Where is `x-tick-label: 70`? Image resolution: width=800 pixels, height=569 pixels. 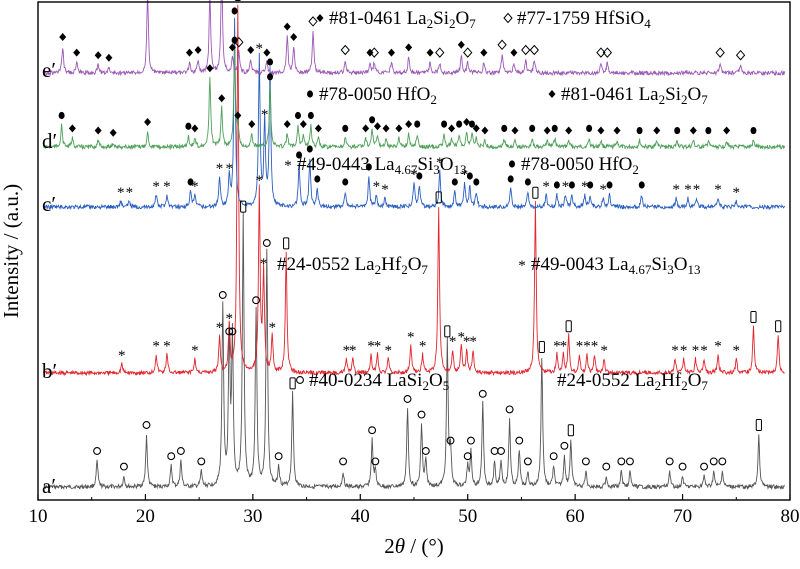
x-tick-label: 70 is located at coordinates (682, 516).